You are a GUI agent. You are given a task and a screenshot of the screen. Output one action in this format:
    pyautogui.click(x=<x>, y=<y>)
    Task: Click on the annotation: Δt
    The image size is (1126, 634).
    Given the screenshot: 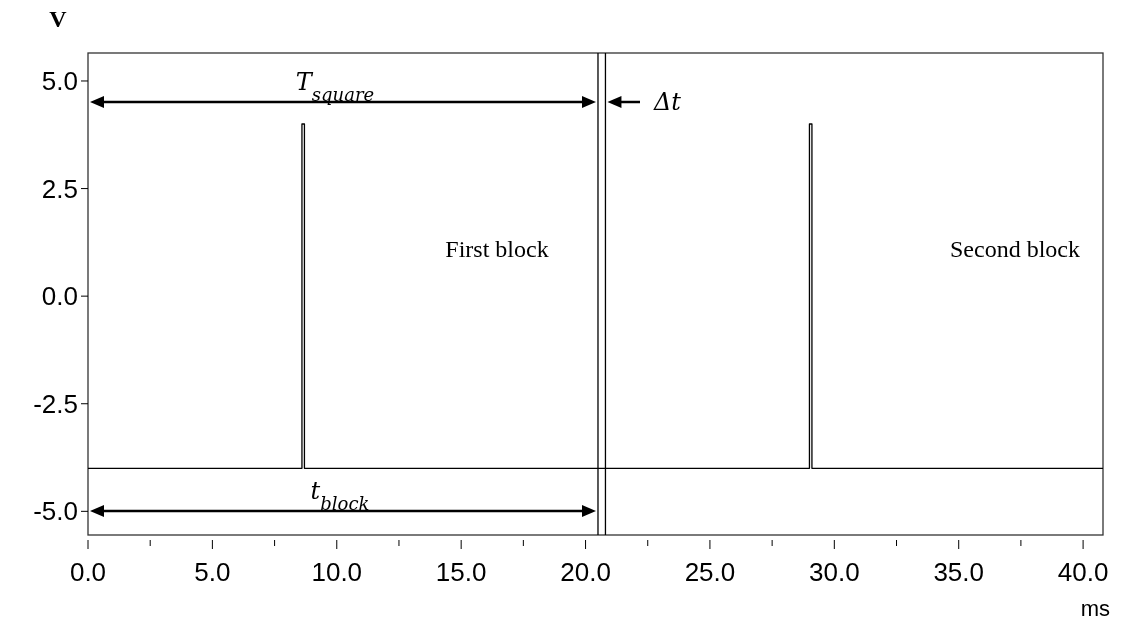 What is the action you would take?
    pyautogui.click(x=667, y=102)
    